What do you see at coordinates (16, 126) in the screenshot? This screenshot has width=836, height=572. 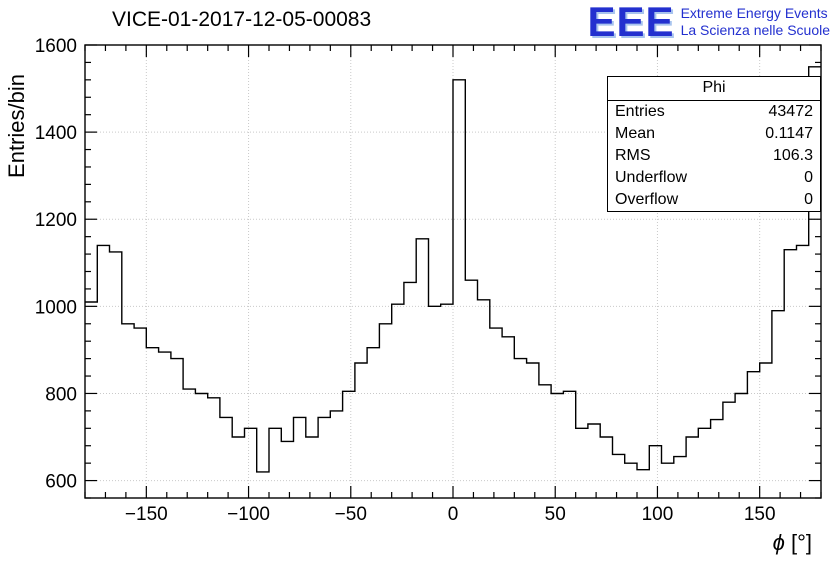 I see `y-axis-title: Entries/bin` at bounding box center [16, 126].